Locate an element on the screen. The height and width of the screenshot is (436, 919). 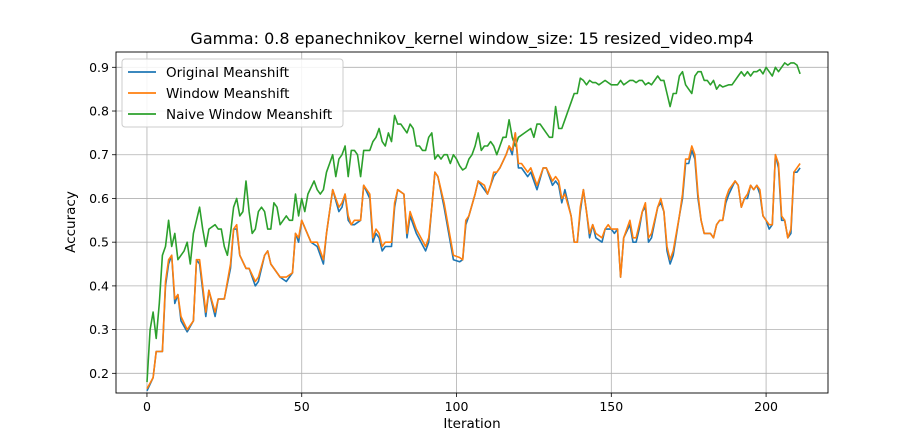
y-tick-label: 0.7 is located at coordinates (99, 154).